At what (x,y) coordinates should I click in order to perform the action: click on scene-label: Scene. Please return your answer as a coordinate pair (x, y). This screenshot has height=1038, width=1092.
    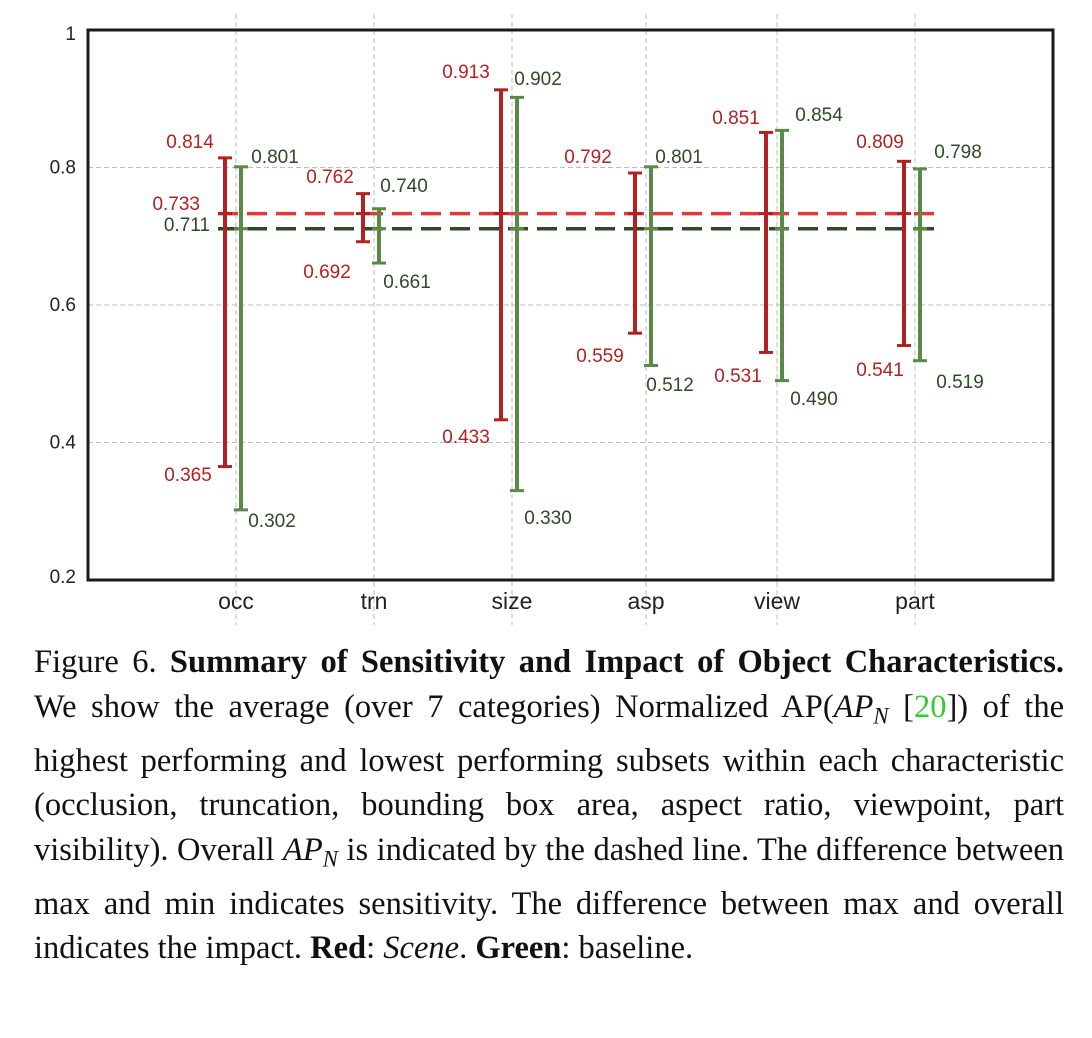
    Looking at the image, I should click on (421, 948).